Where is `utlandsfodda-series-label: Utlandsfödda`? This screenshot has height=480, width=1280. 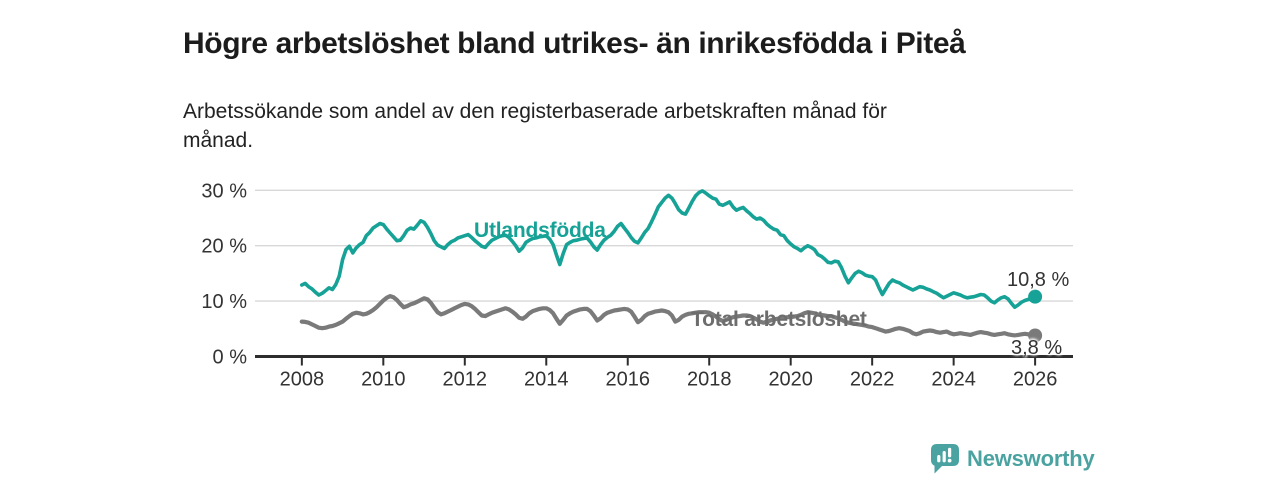
utlandsfodda-series-label: Utlandsfödda is located at coordinates (540, 230).